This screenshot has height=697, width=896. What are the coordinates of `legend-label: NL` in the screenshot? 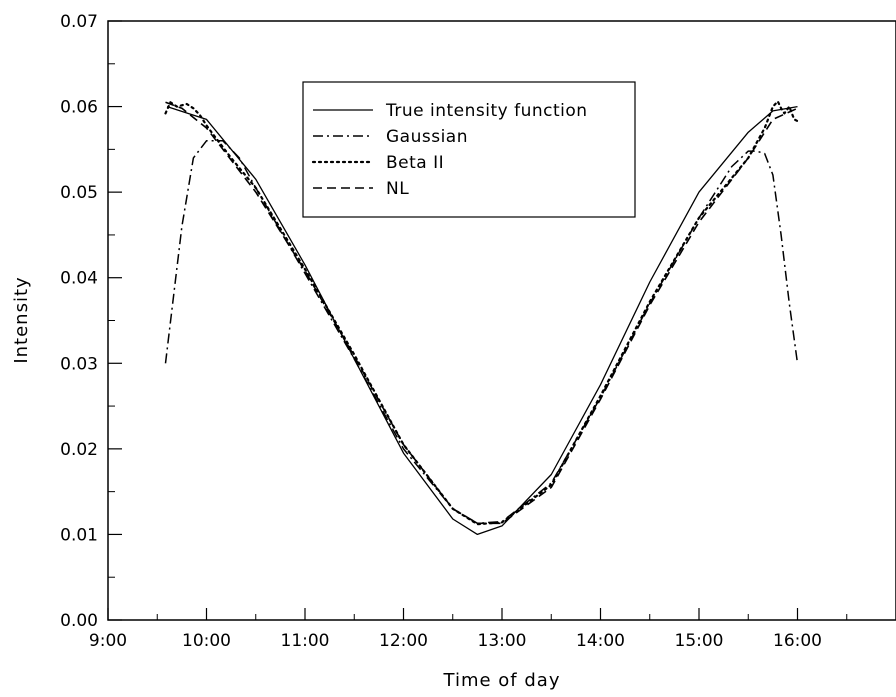 It's located at (397, 189).